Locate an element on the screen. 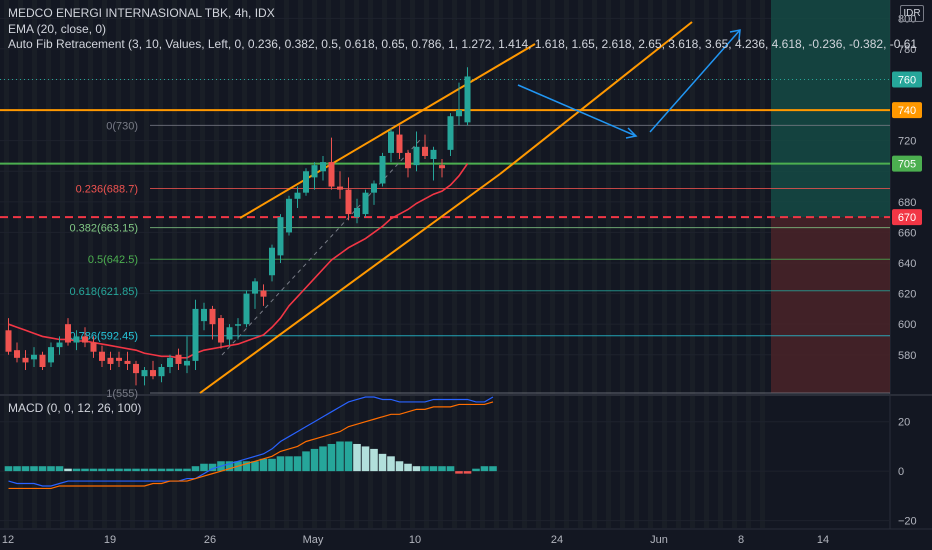  profit-zone is located at coordinates (830, 109).